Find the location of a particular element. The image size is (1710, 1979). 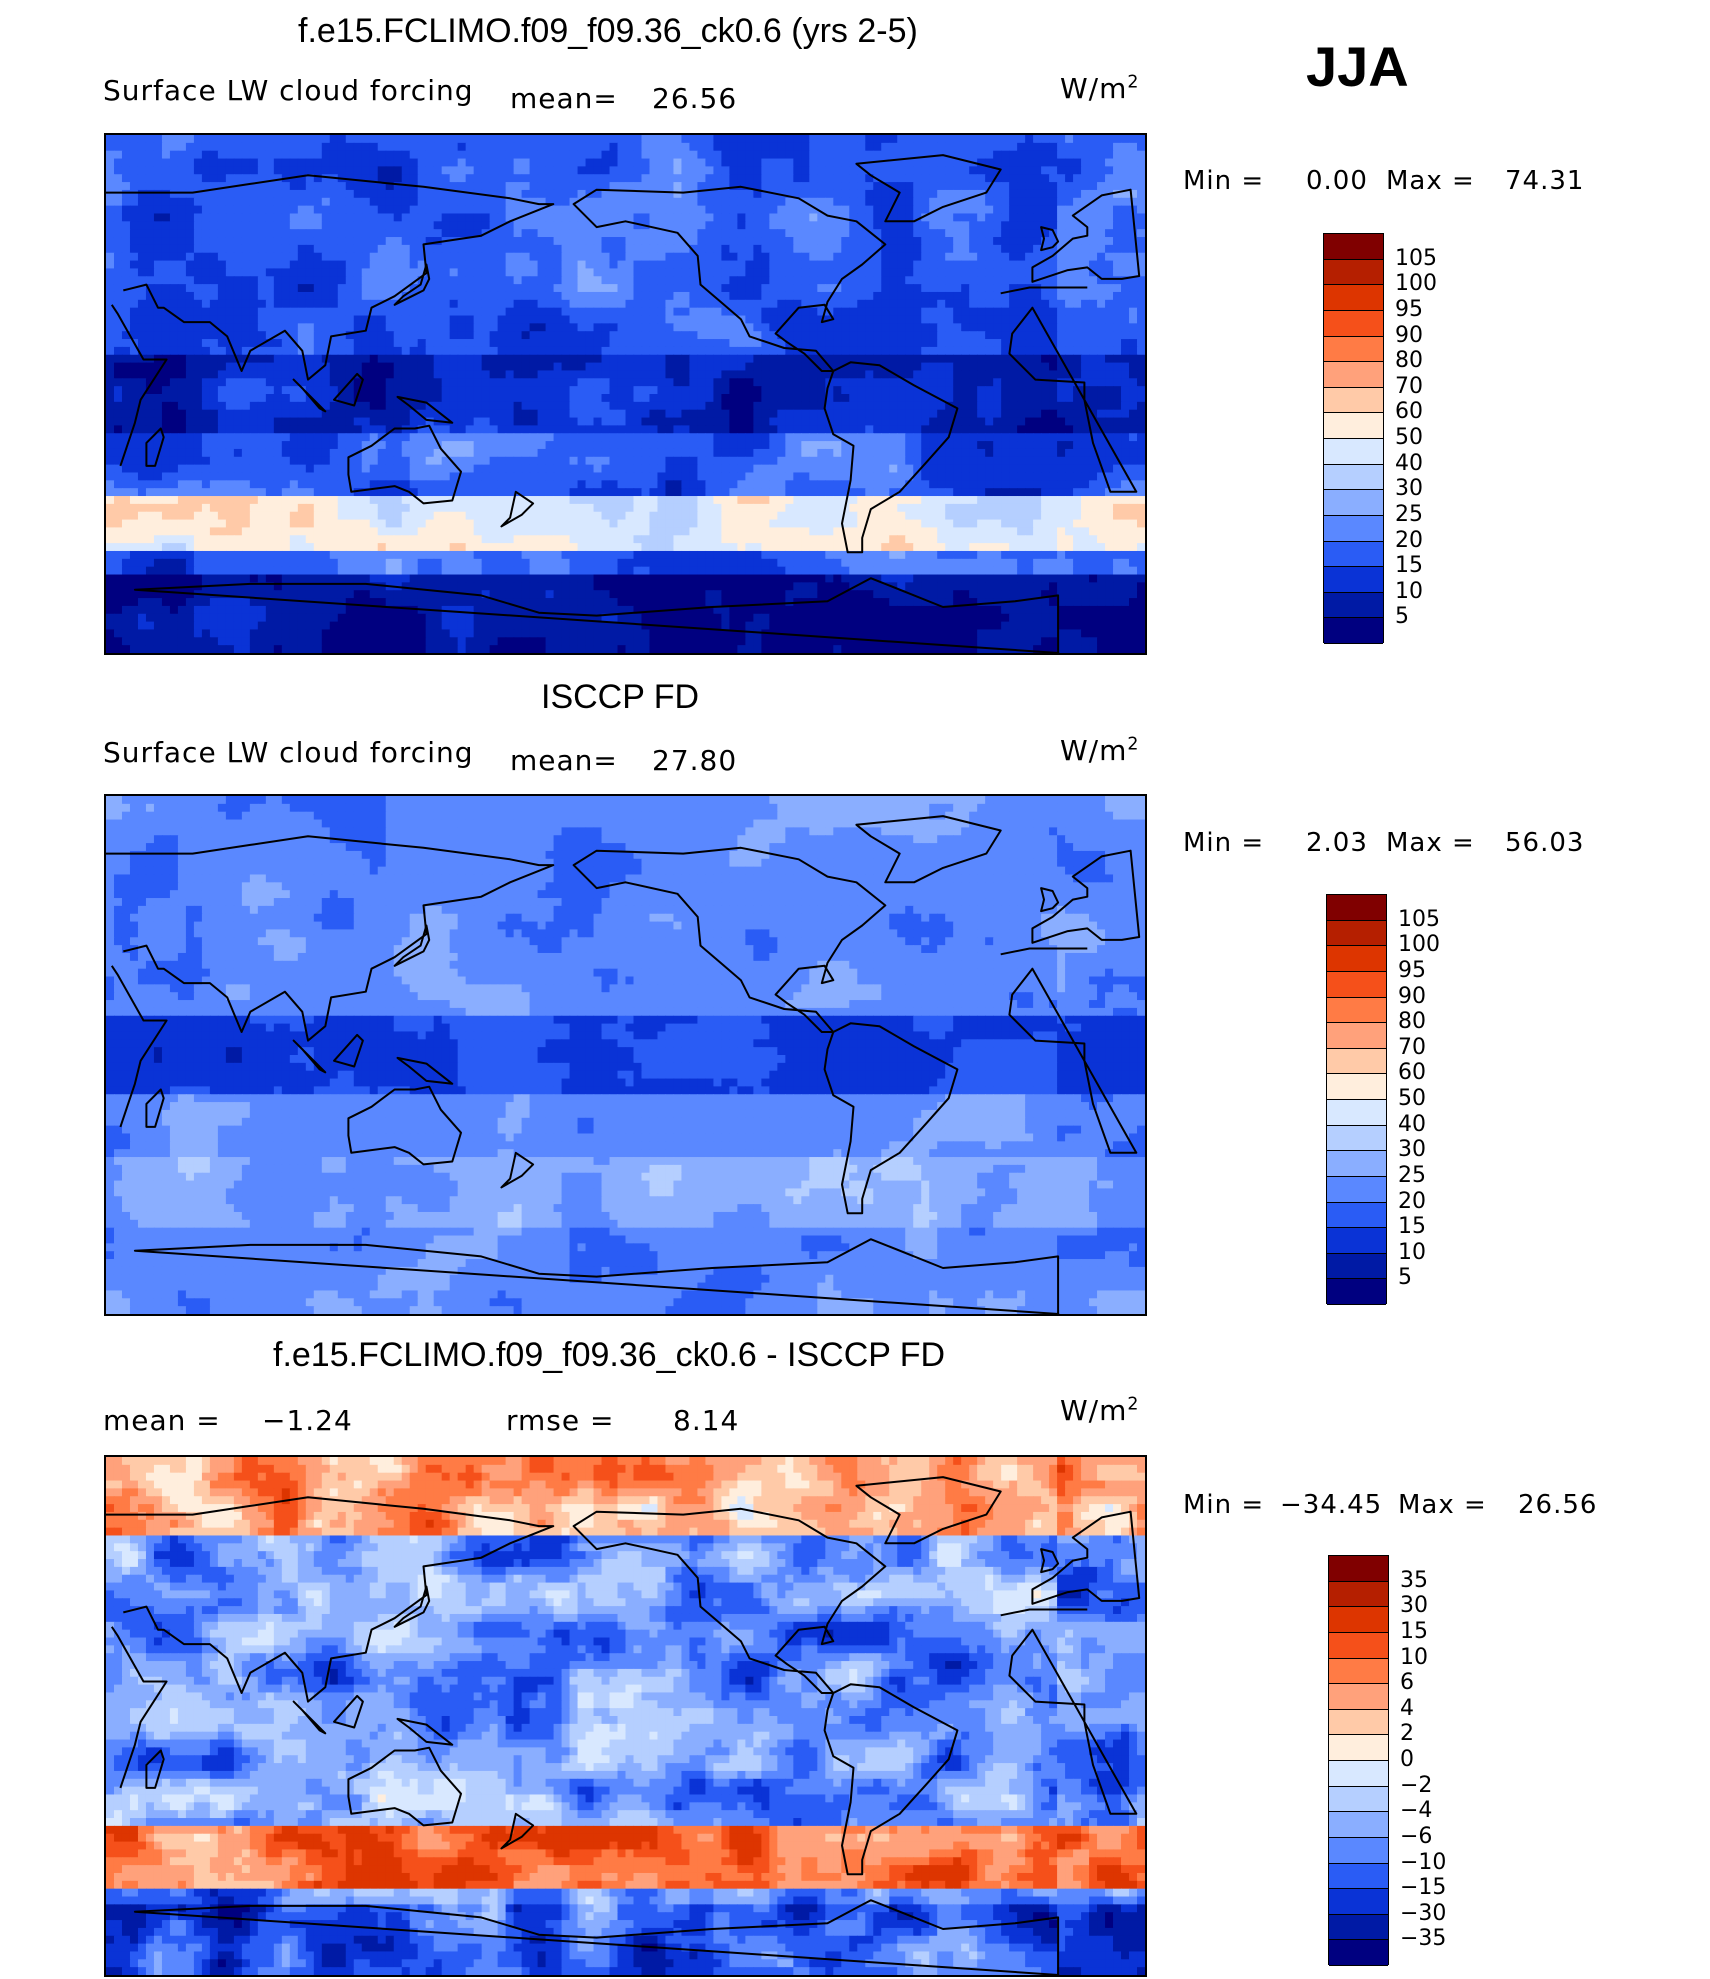

panel1-min-value: 0.00 is located at coordinates (1337, 181).